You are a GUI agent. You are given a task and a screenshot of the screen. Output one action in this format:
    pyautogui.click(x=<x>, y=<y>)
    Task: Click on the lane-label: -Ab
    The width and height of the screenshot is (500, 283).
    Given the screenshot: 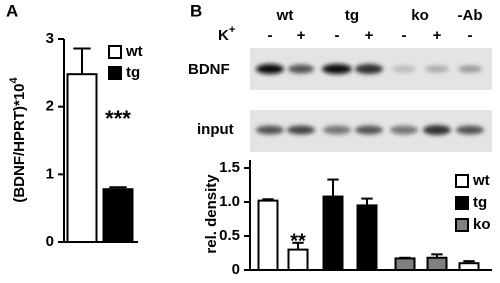 What is the action you would take?
    pyautogui.click(x=470, y=15)
    